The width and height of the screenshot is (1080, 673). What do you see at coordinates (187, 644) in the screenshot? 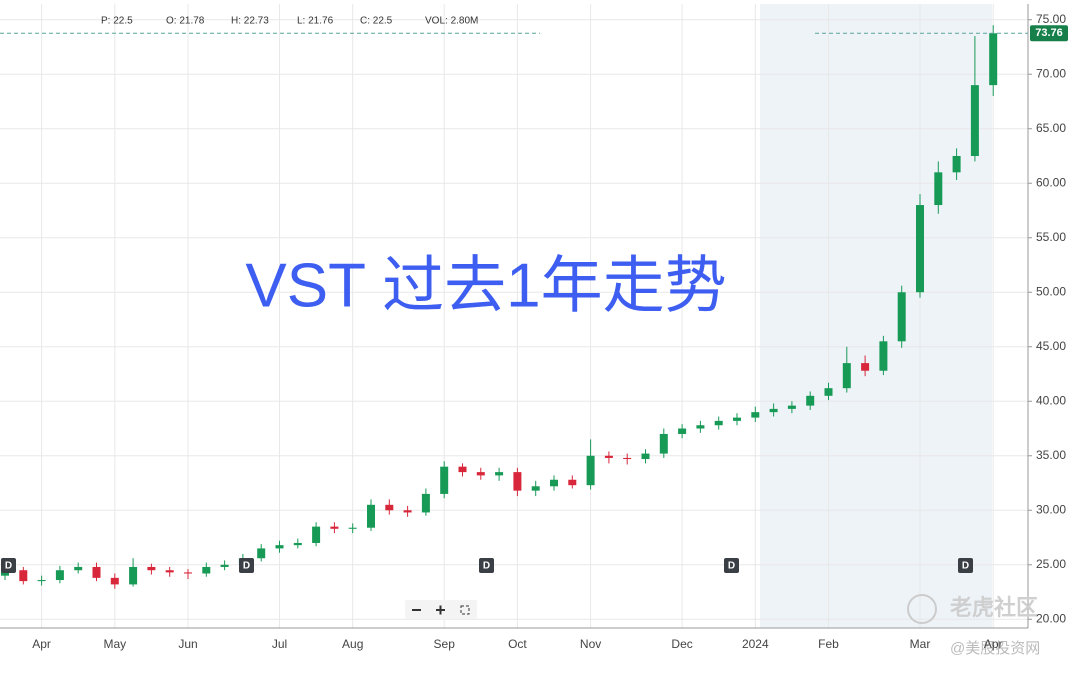
I see `x-tick-label: Jun` at bounding box center [187, 644].